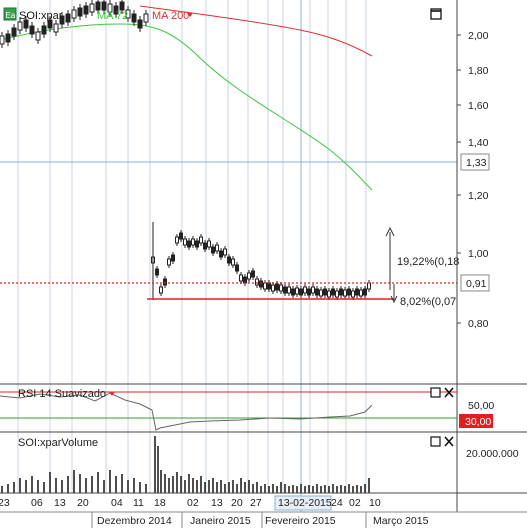  I want to click on rsi-line, so click(186, 411).